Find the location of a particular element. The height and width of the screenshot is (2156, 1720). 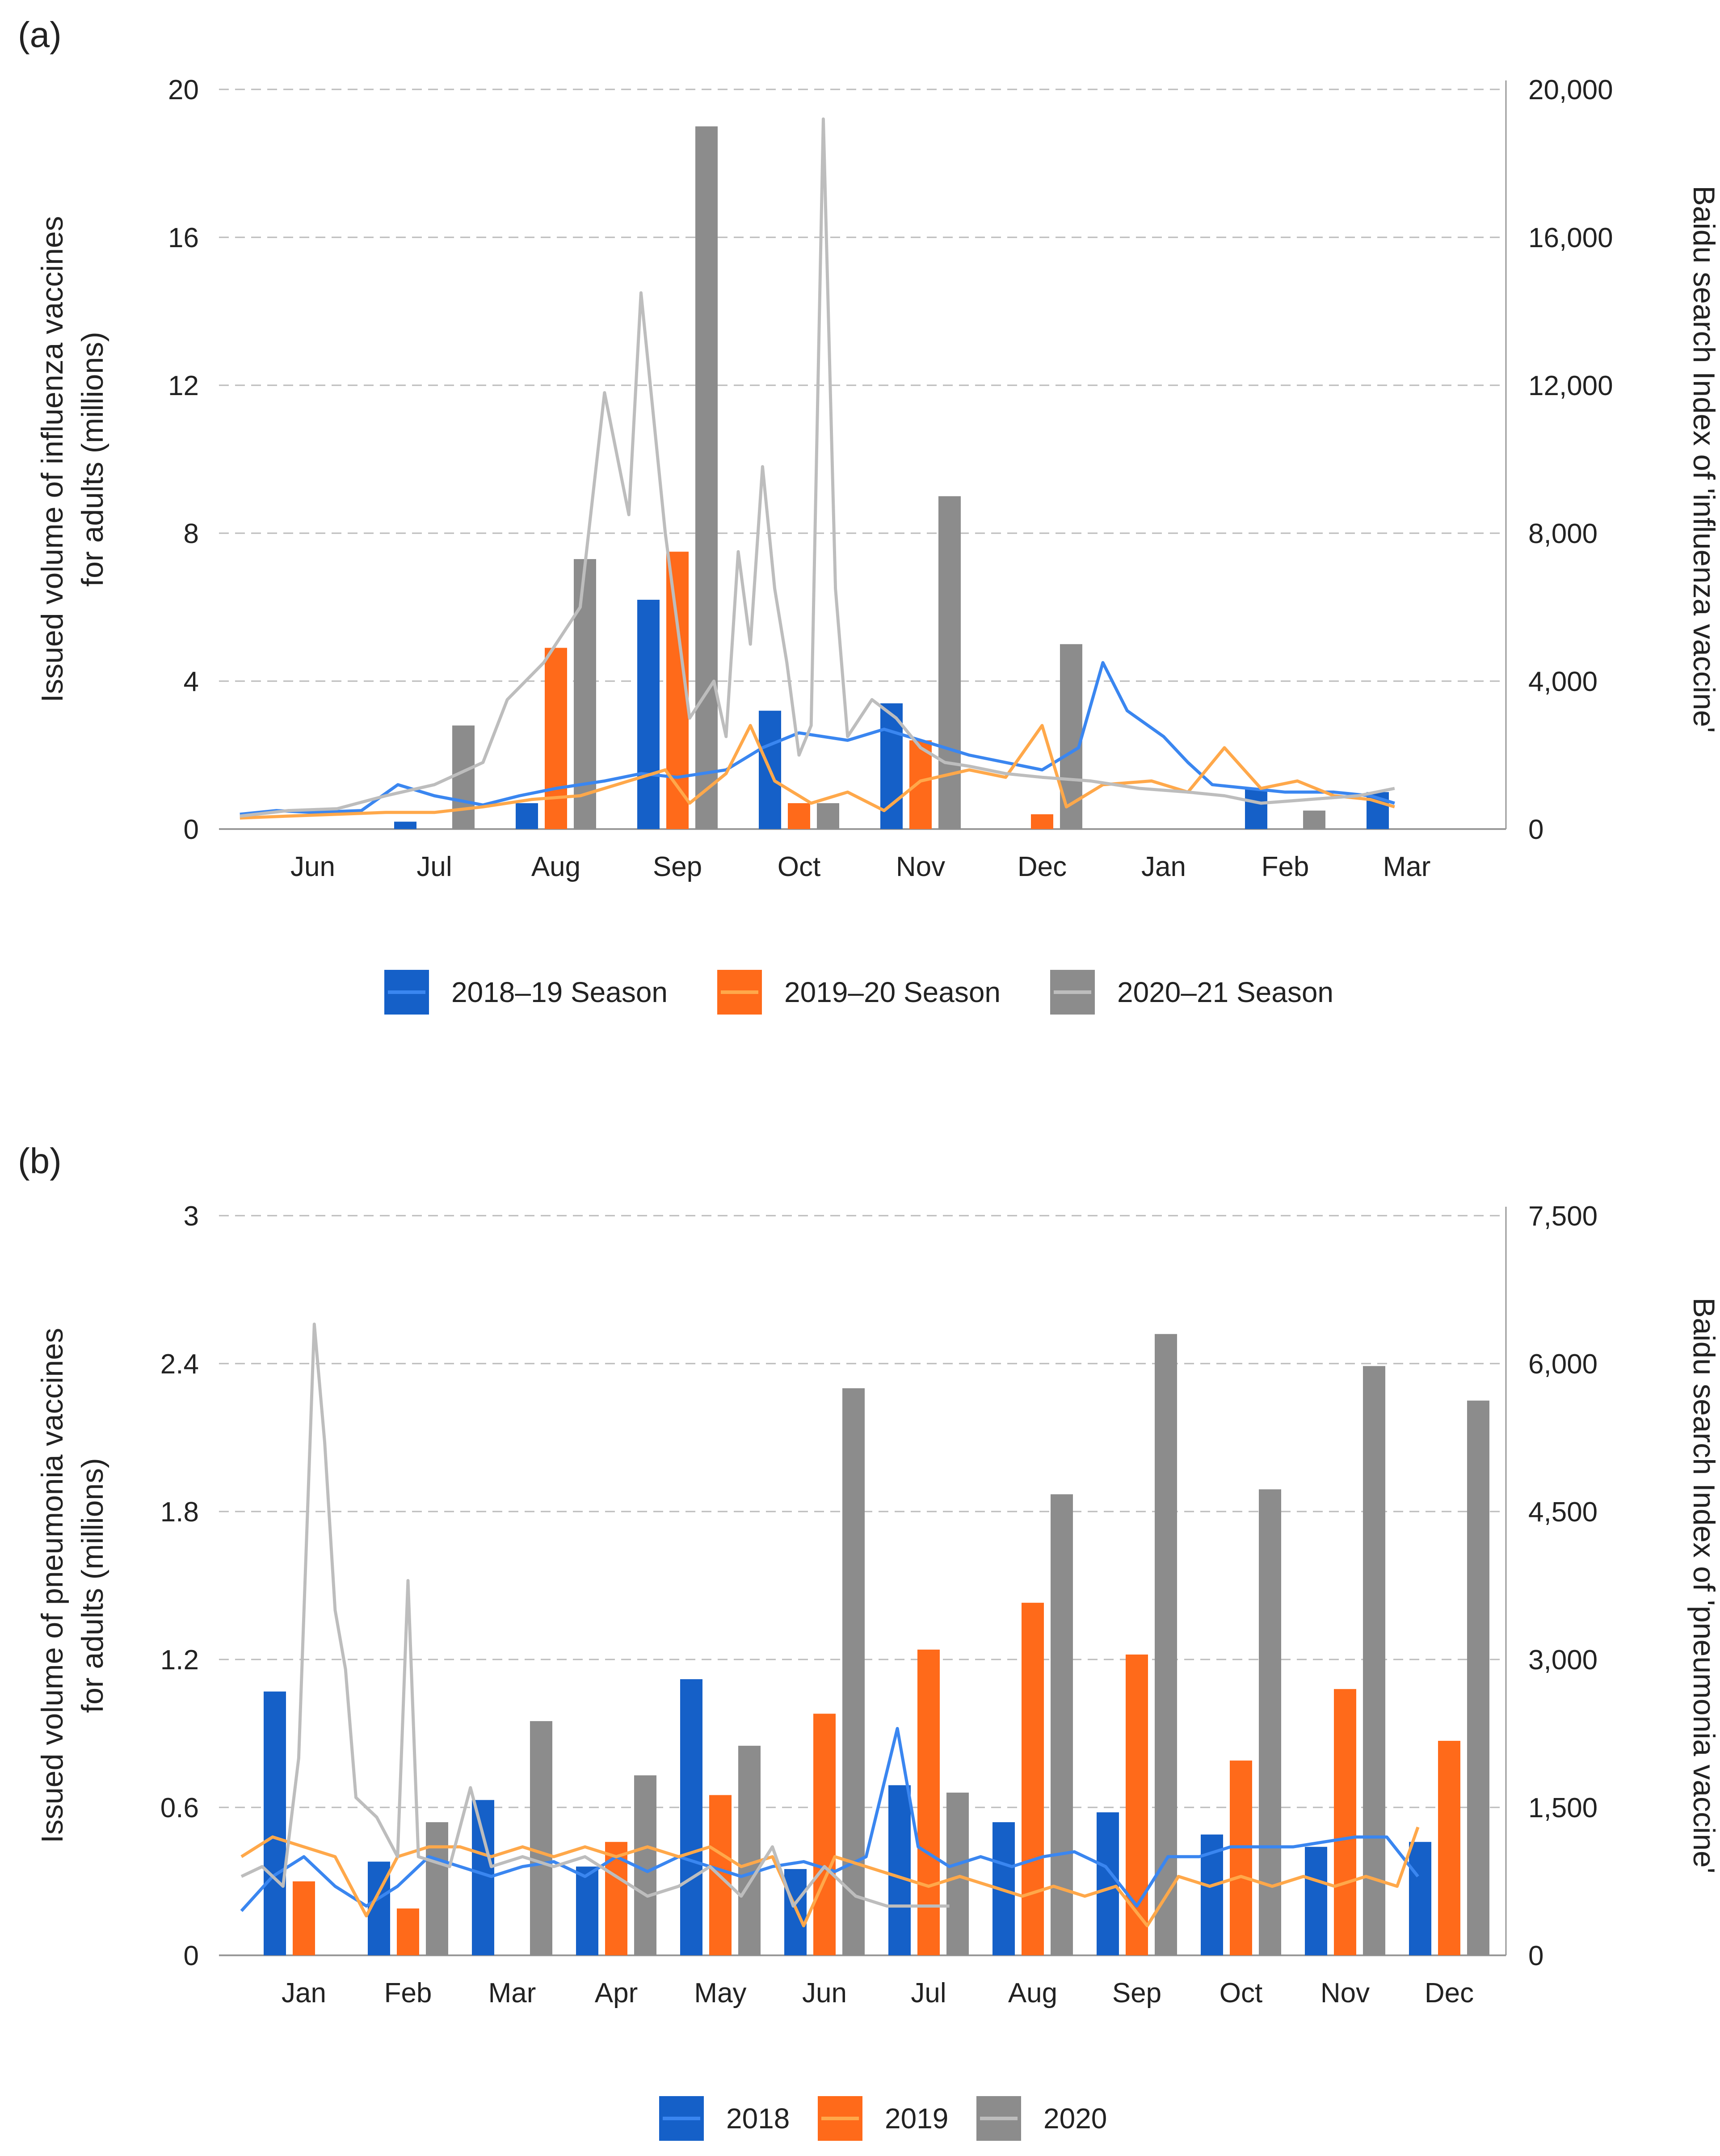

left-y-tick-label: 2.4 is located at coordinates (179, 1365).